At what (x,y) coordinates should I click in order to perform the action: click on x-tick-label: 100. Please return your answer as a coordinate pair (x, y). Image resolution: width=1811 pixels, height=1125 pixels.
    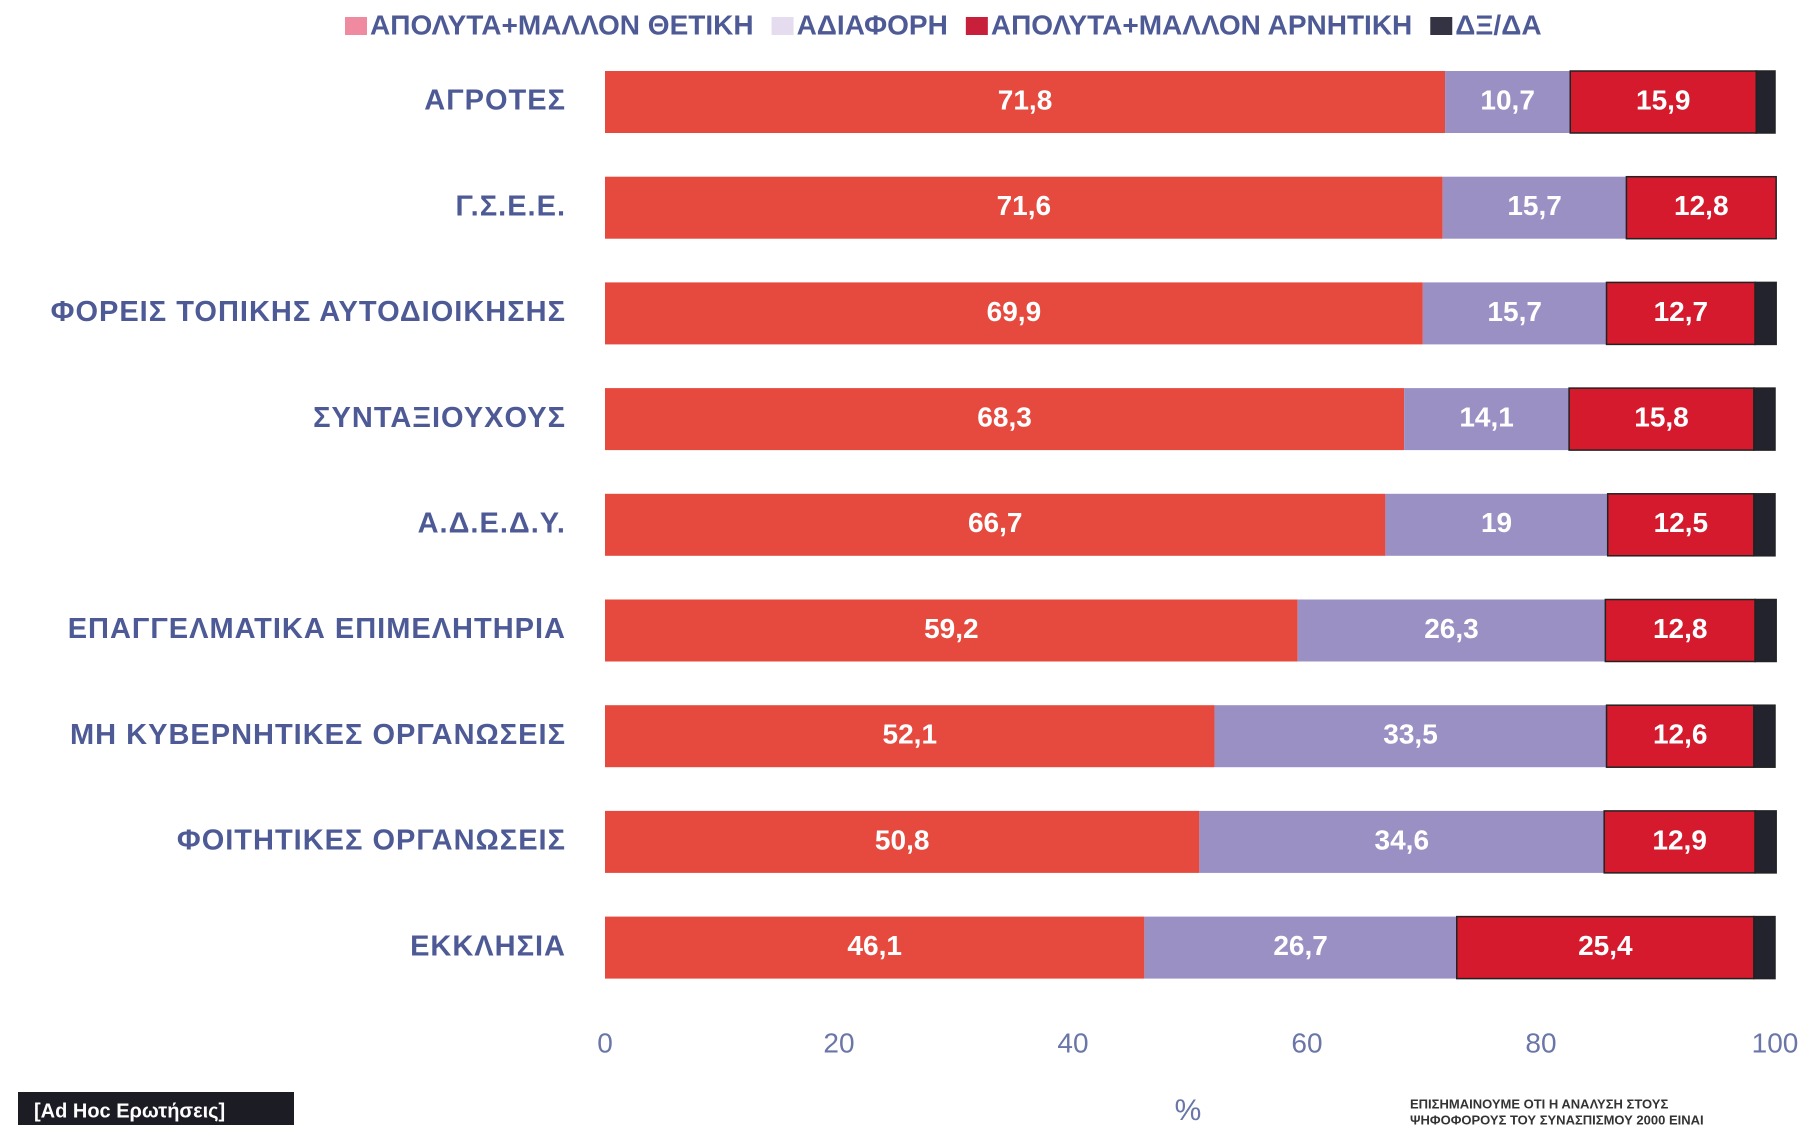
    Looking at the image, I should click on (1775, 1042).